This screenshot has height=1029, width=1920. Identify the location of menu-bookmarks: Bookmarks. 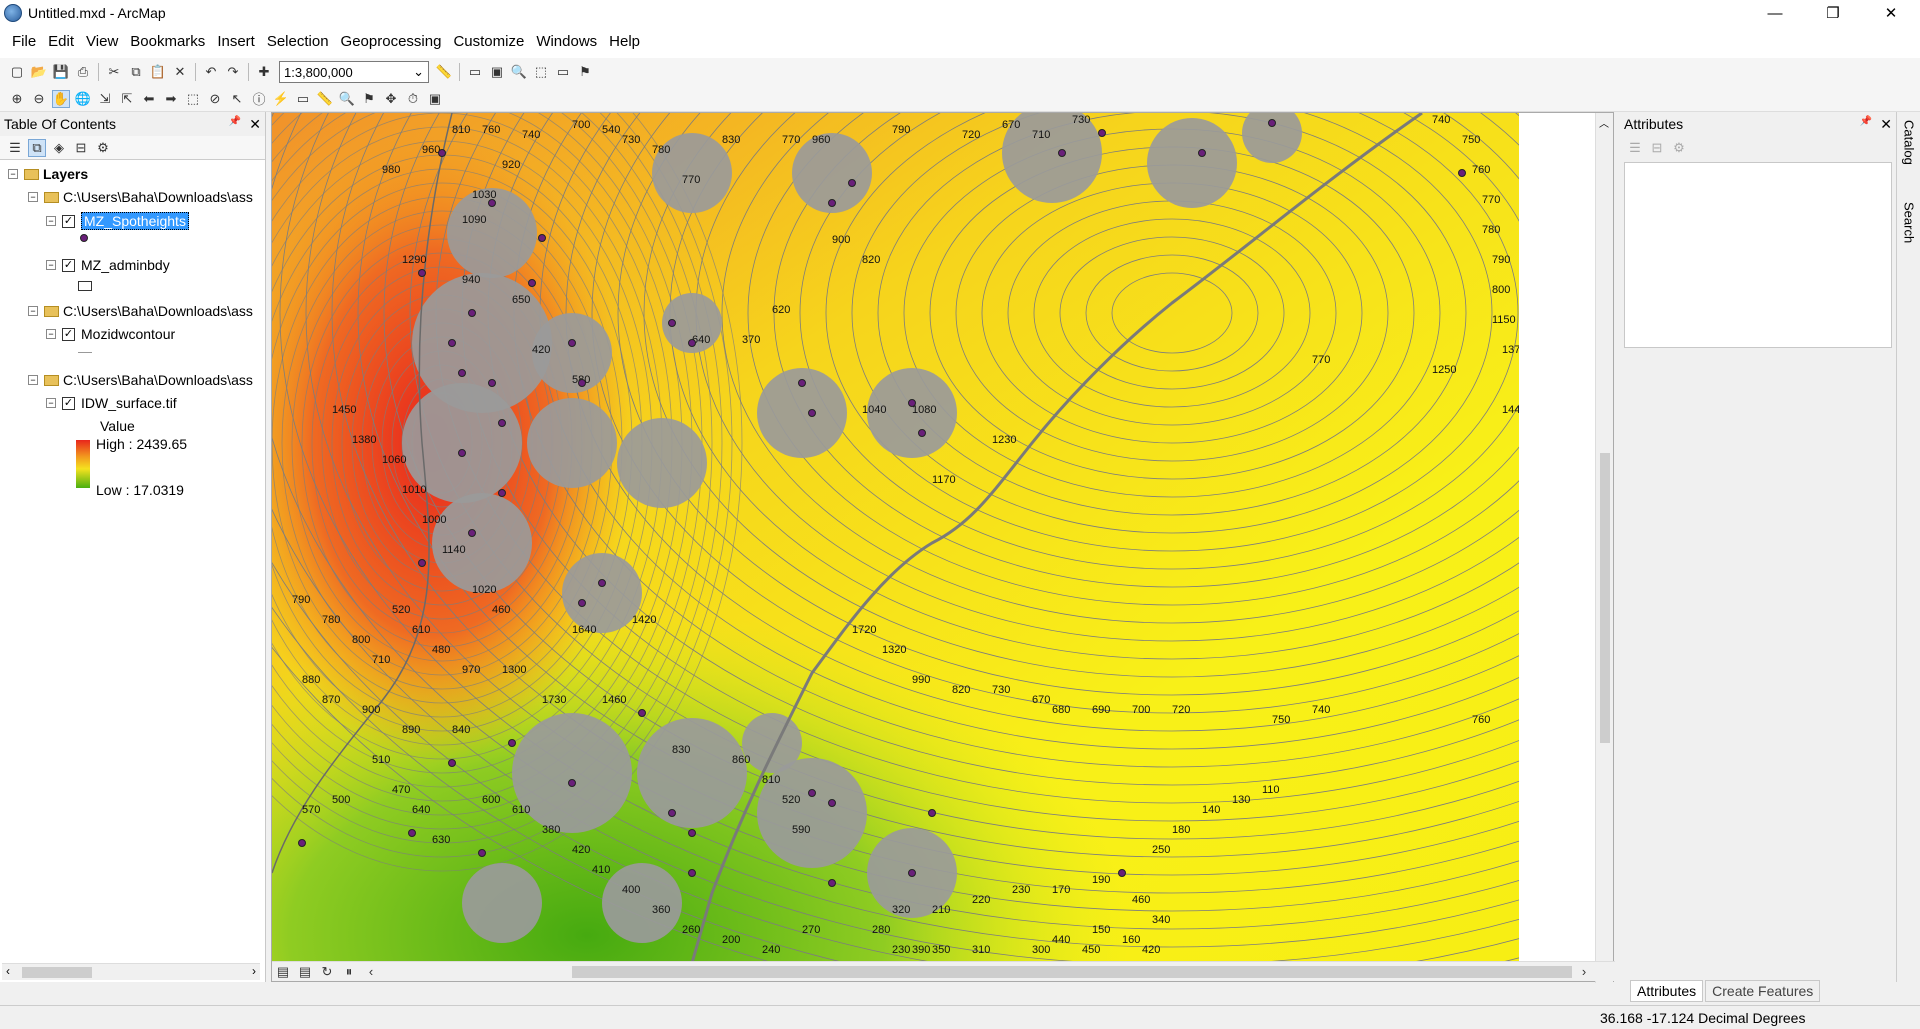
(168, 41).